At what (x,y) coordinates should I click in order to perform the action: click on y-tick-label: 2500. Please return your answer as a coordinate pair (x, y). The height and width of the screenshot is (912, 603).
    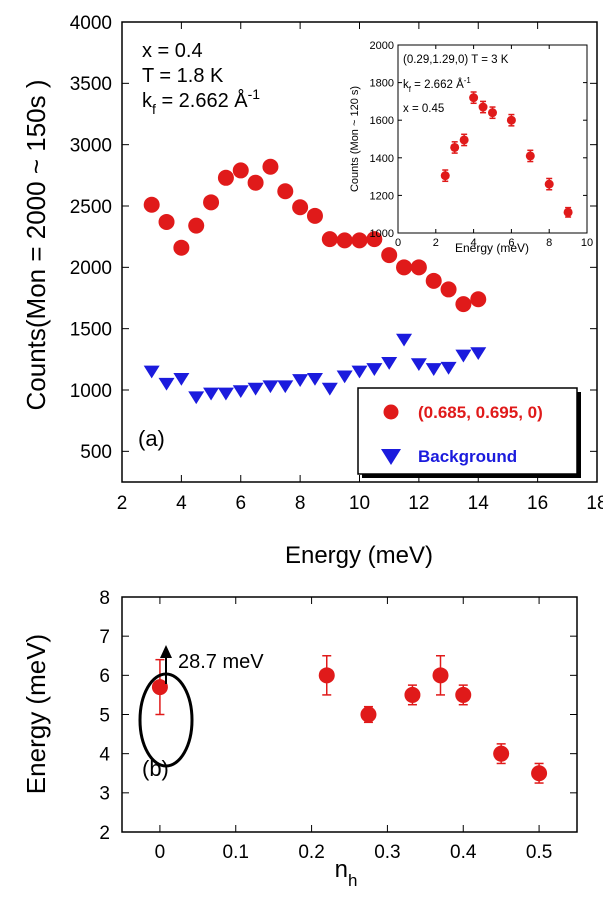
    Looking at the image, I should click on (91, 207).